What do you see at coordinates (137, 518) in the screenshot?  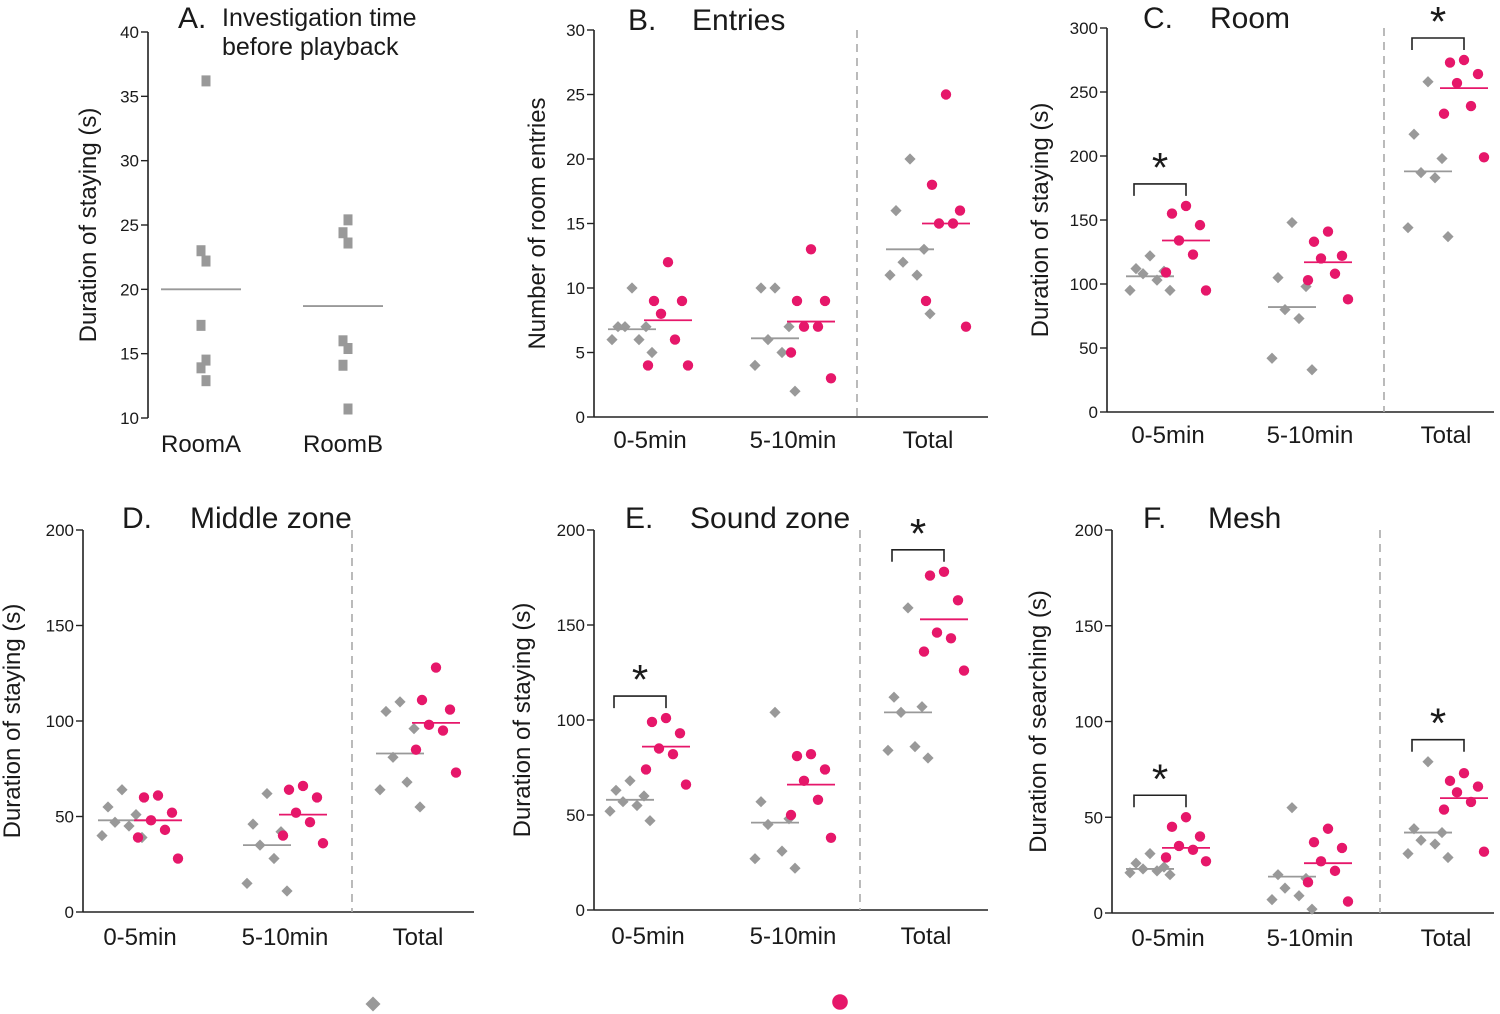 I see `panel-letter: D.` at bounding box center [137, 518].